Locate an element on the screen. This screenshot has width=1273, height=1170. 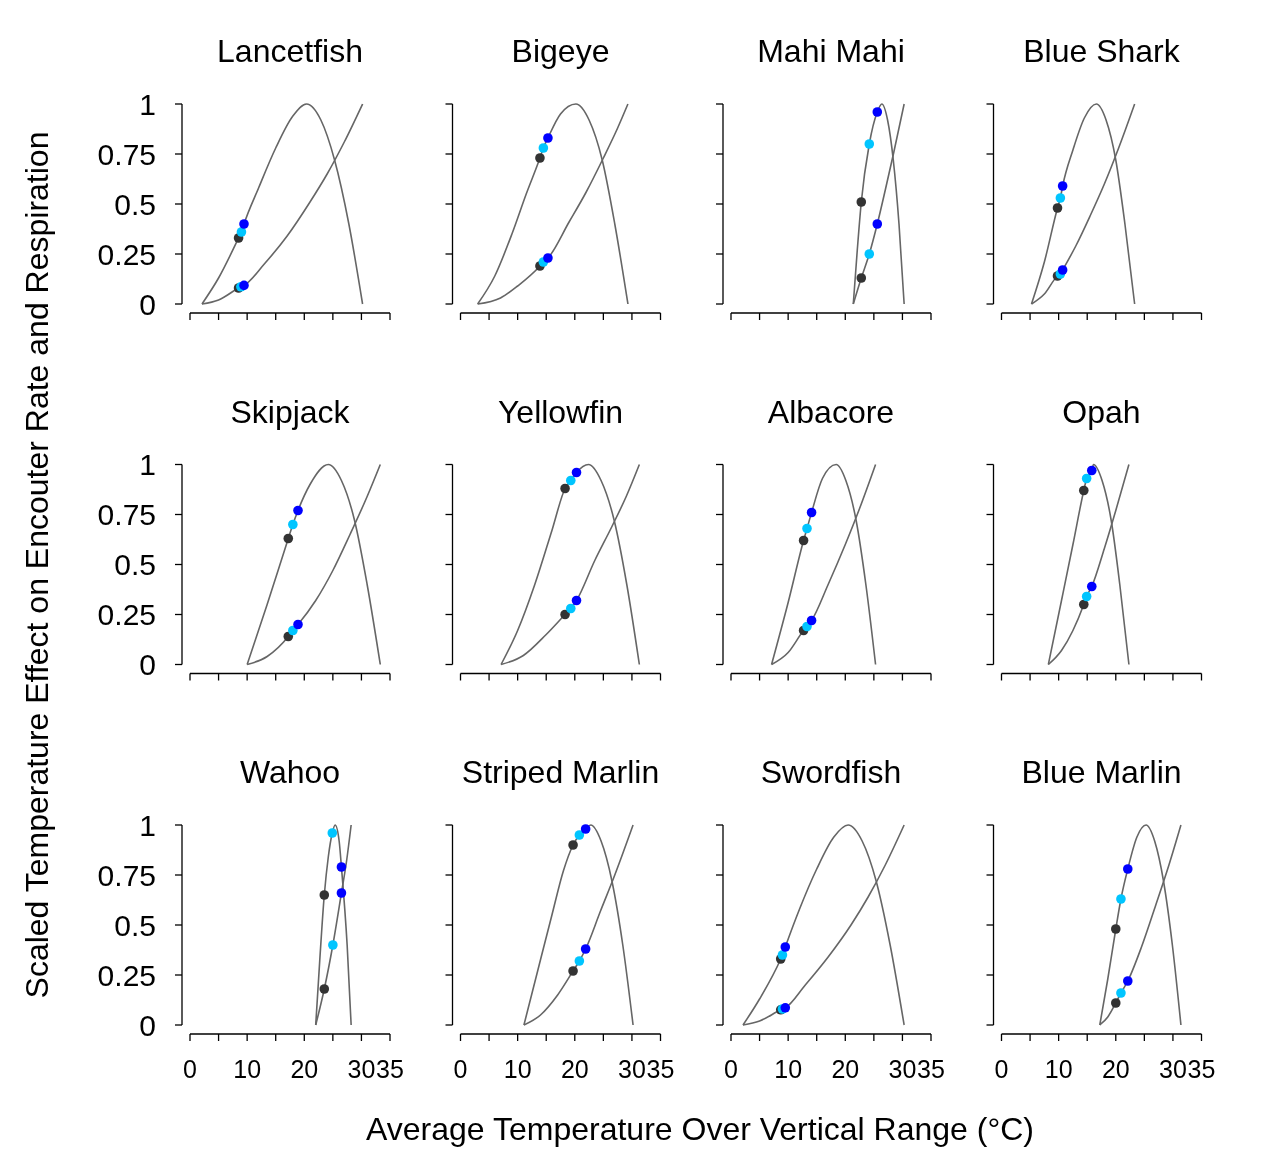
chart-title: Bigeye is located at coordinates (560, 51).